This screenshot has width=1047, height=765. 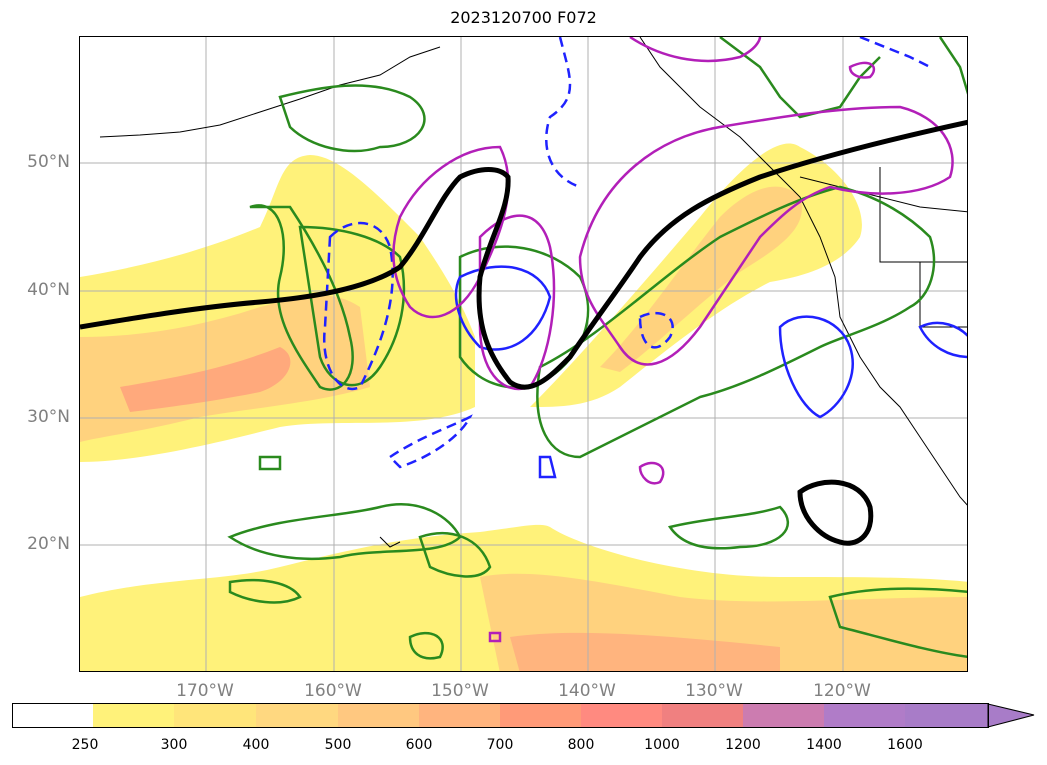 What do you see at coordinates (581, 745) in the screenshot?
I see `colorbar-tick-800: 800` at bounding box center [581, 745].